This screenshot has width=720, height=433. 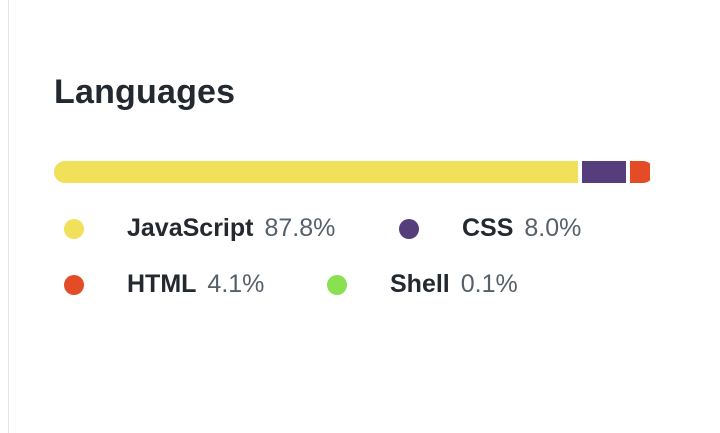 I want to click on shell-color-dot, so click(x=337, y=284).